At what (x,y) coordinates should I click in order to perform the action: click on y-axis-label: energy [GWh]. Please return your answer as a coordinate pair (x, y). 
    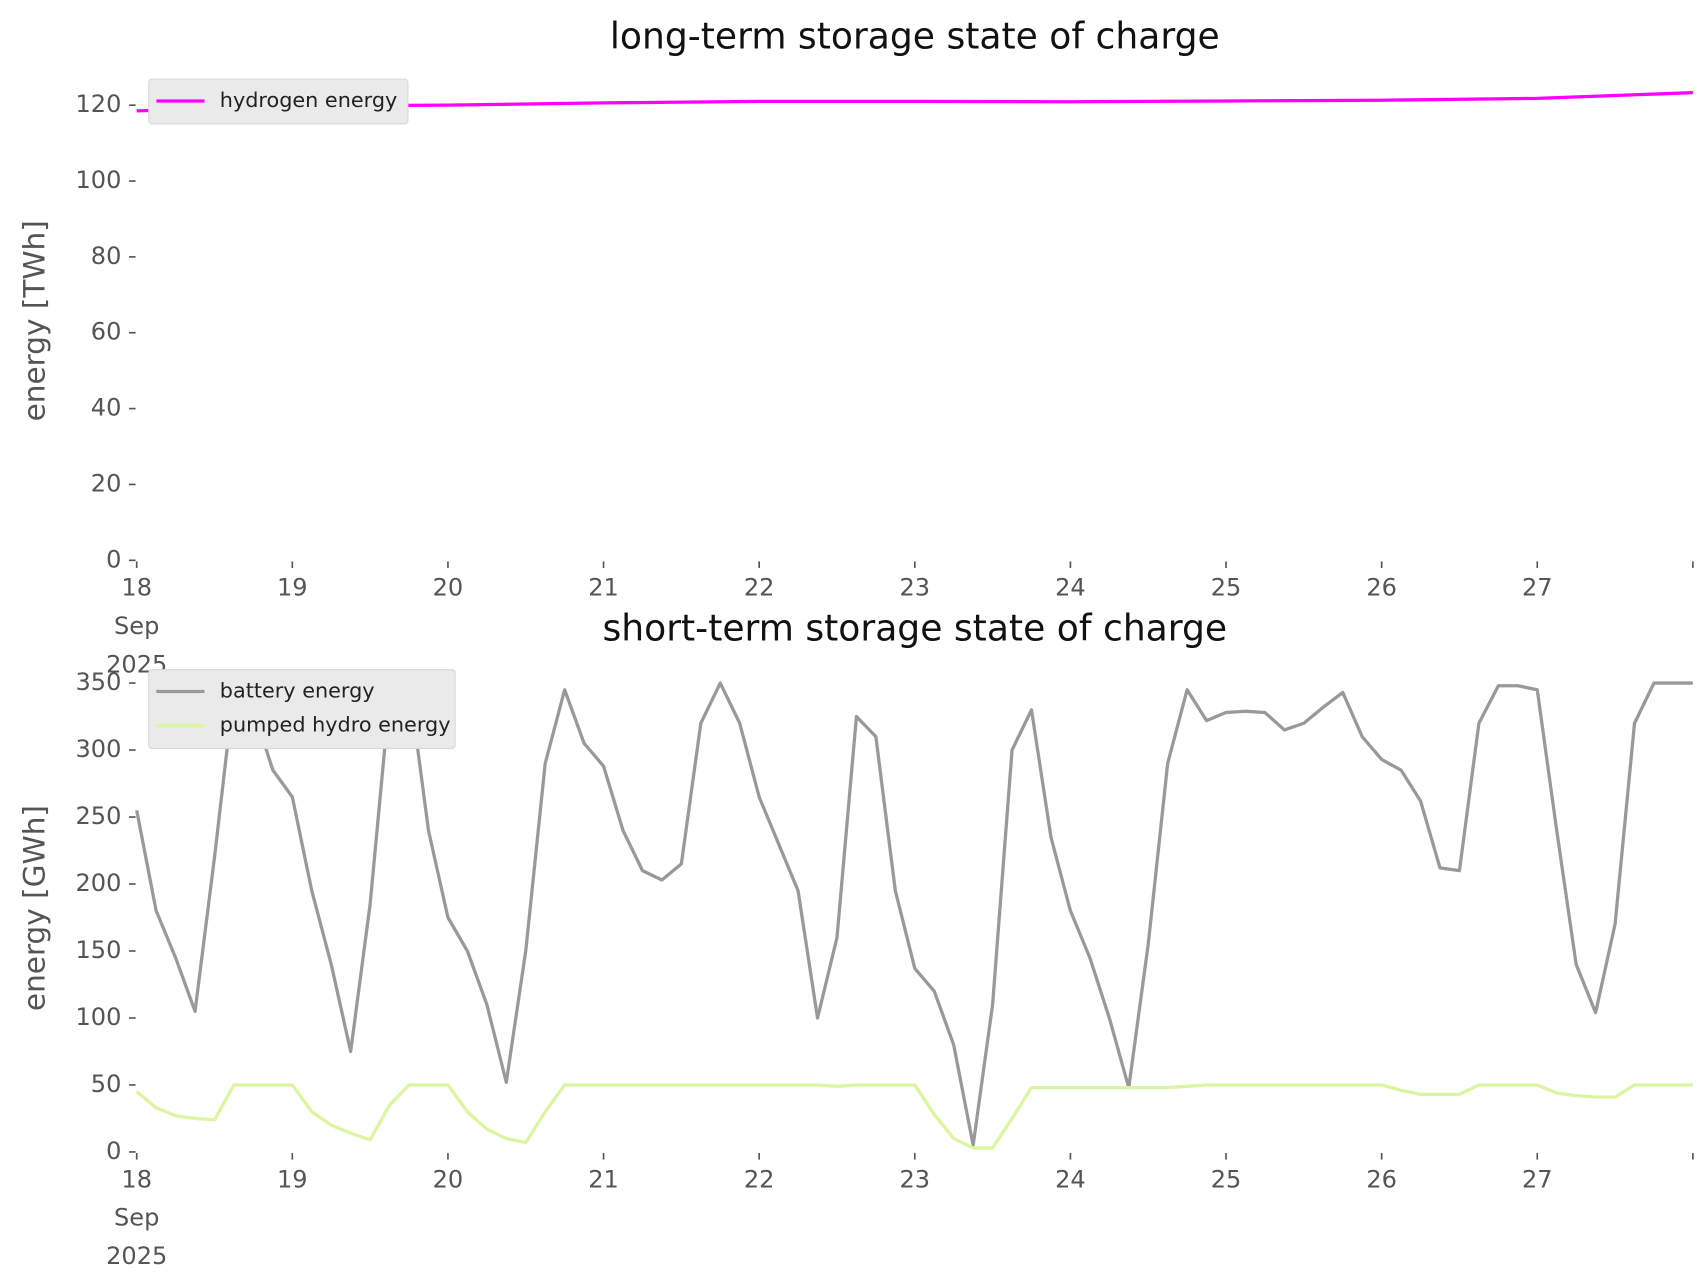
    Looking at the image, I should click on (35, 908).